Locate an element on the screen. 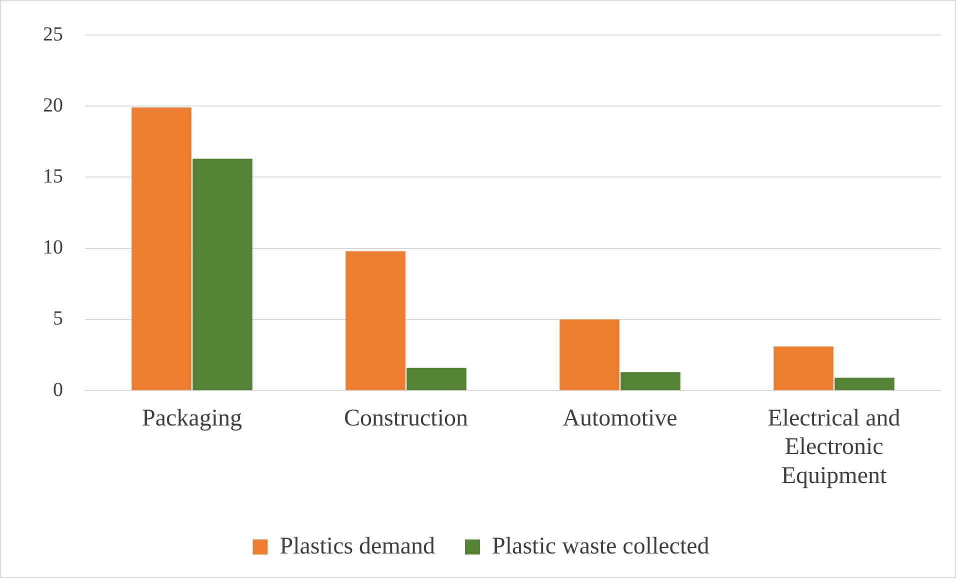 The height and width of the screenshot is (578, 956). y-tick-label: 5 is located at coordinates (58, 319).